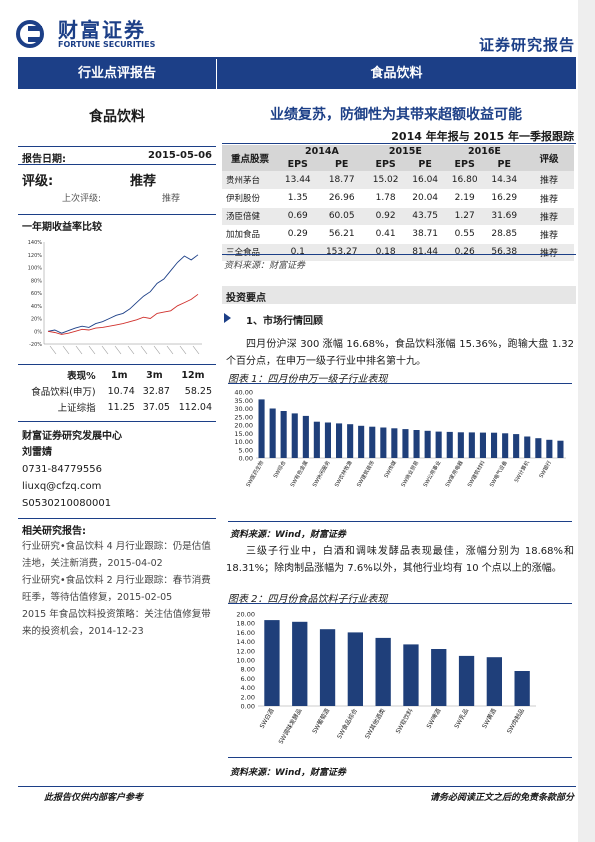 This screenshot has height=842, width=595. I want to click on y-tick-label: 5.00, so click(246, 450).